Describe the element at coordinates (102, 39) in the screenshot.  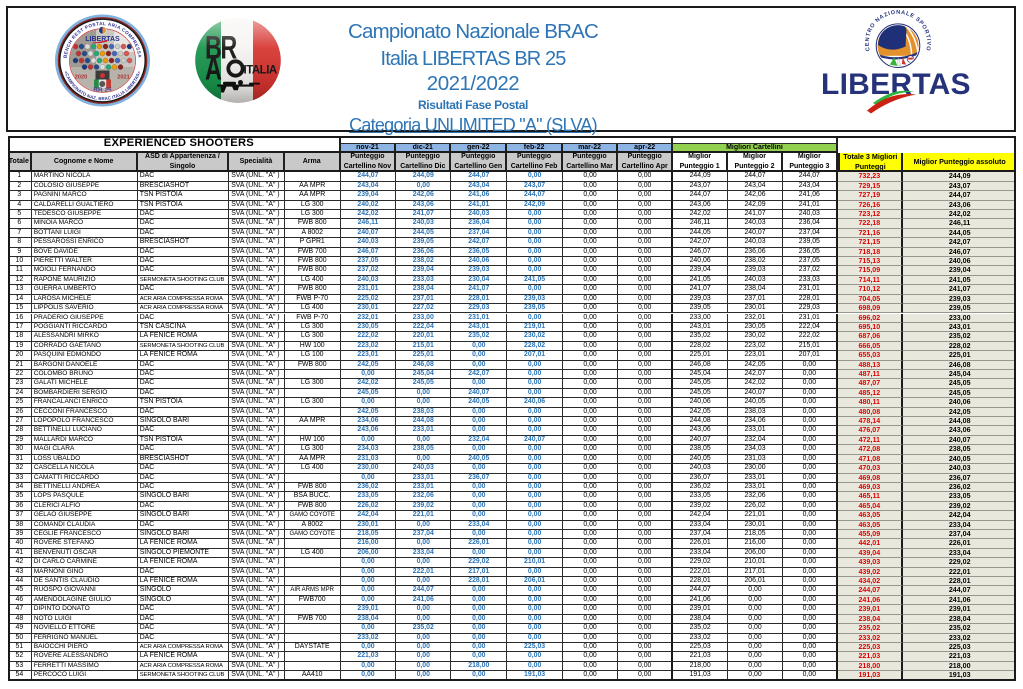
I see `svg-text: LIBERTAS` at that location.